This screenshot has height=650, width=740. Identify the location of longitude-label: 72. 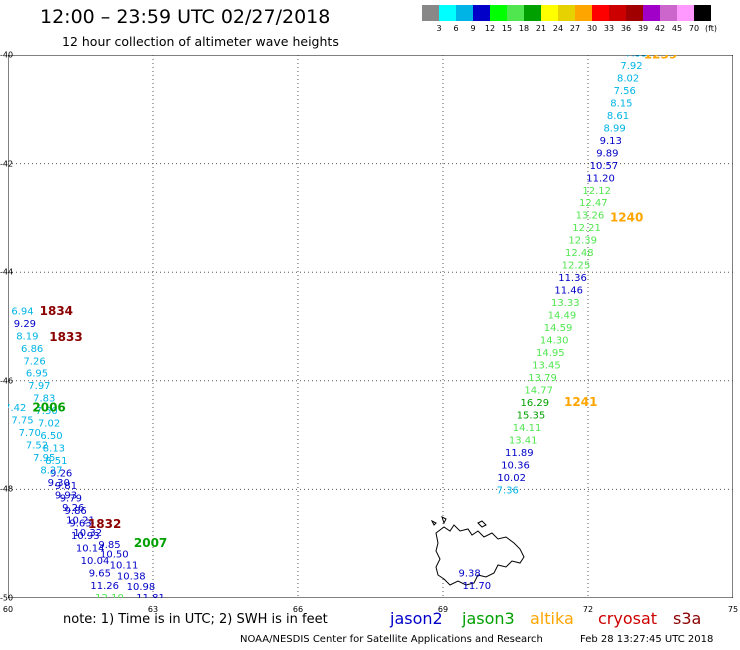
(588, 609).